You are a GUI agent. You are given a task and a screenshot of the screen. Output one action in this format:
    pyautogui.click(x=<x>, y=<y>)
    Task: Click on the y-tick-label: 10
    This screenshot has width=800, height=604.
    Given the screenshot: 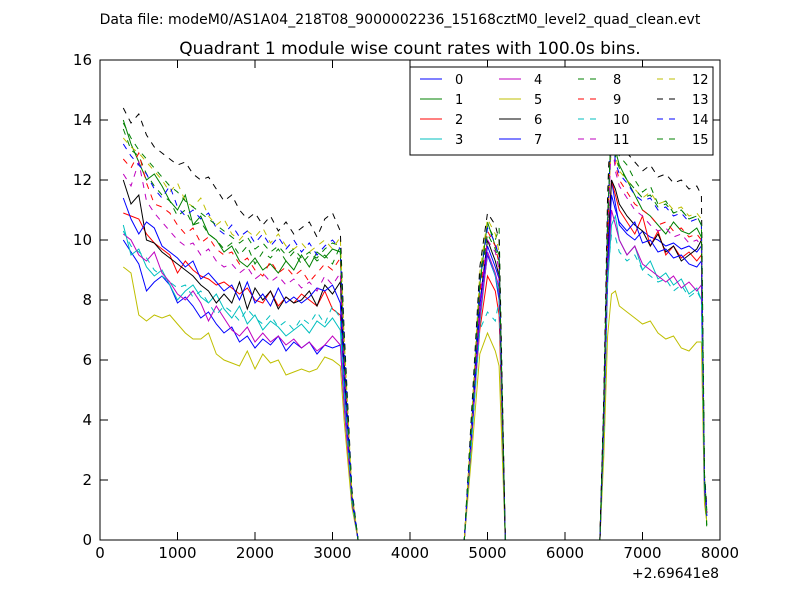 What is the action you would take?
    pyautogui.click(x=82, y=240)
    